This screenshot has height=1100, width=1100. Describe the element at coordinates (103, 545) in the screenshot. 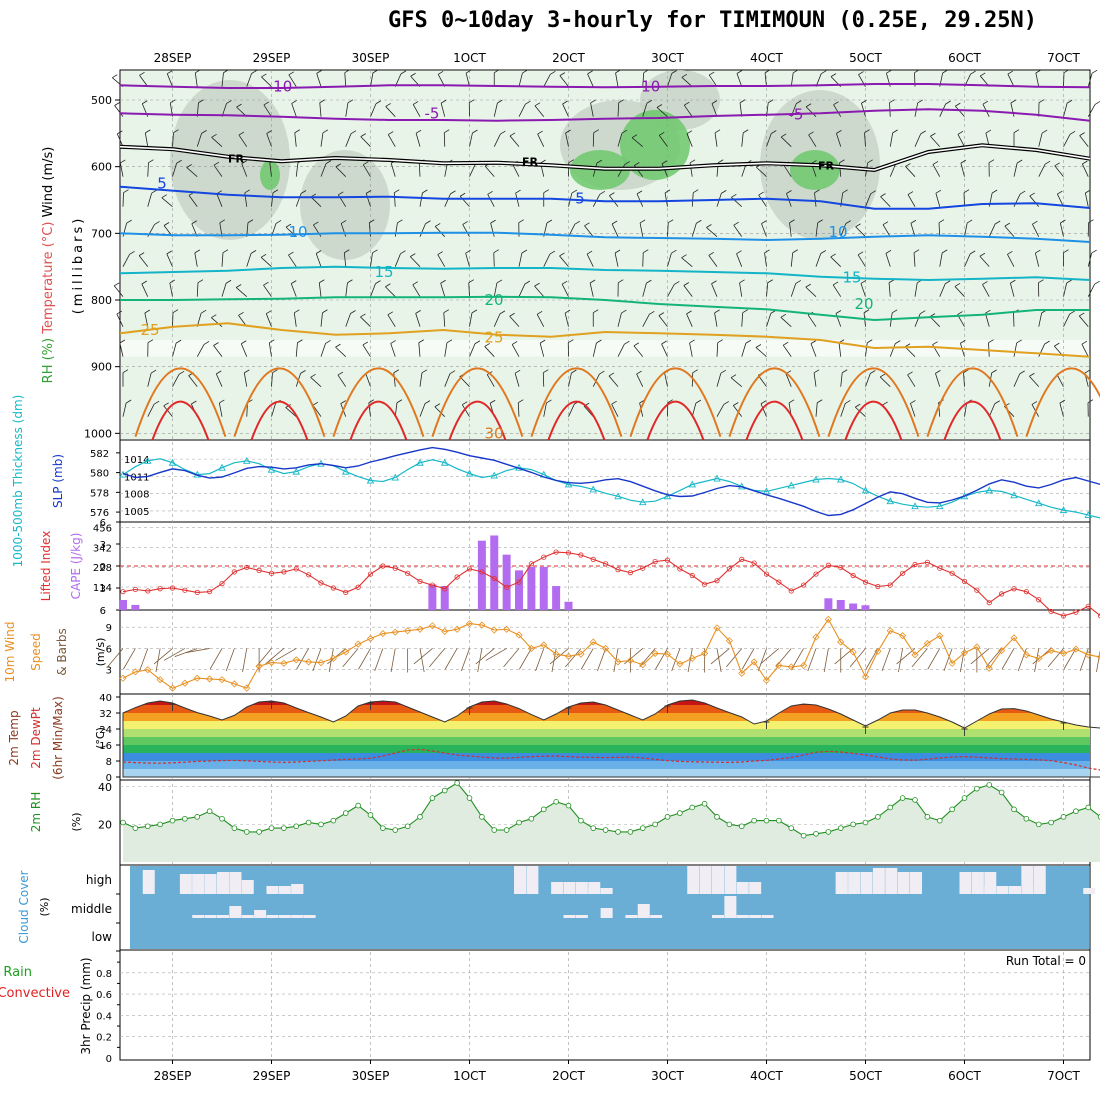

I see `li-tick-label: 3` at that location.